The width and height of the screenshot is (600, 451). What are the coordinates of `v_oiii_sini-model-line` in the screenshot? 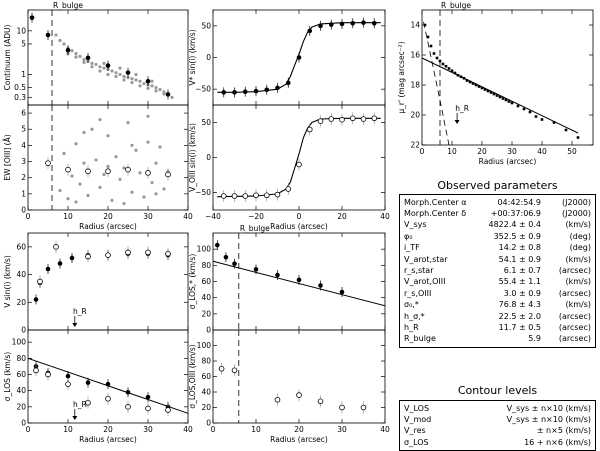 It's located at (299, 157).